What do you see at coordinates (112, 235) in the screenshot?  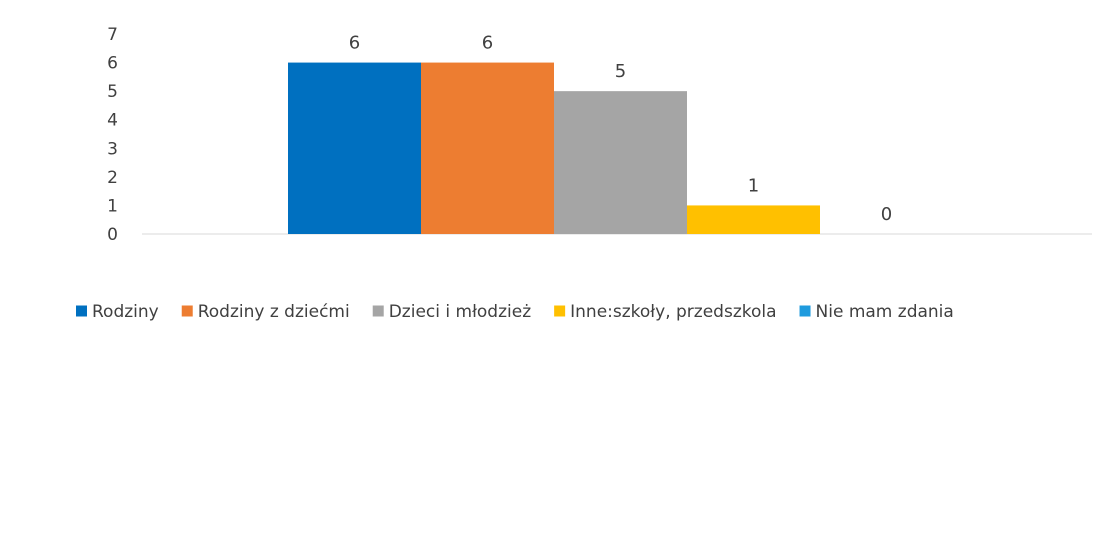 I see `y-tick-label: 0` at bounding box center [112, 235].